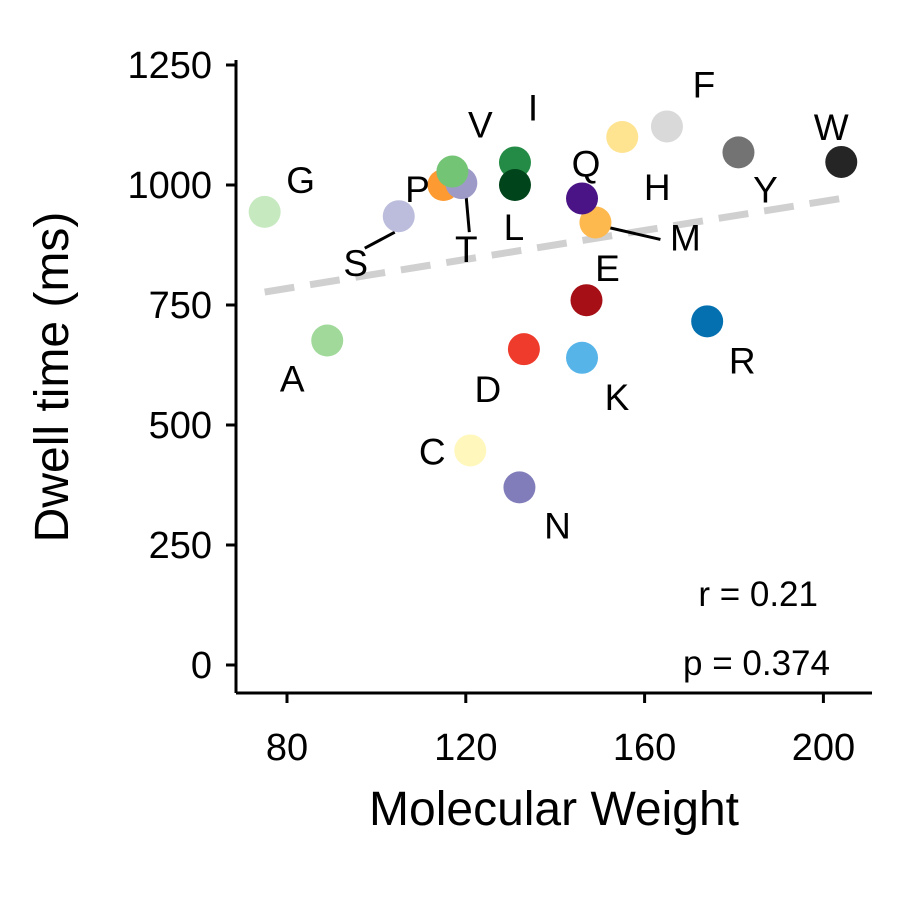 This screenshot has width=900, height=900. Describe the element at coordinates (533, 107) in the screenshot. I see `point-label-I: I` at that location.